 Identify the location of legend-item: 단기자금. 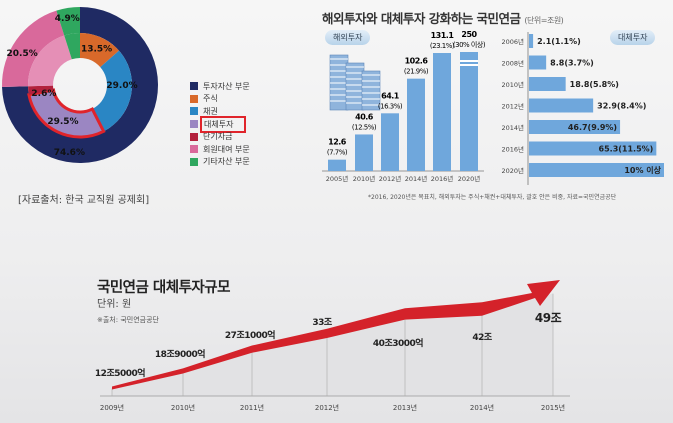
(220, 136).